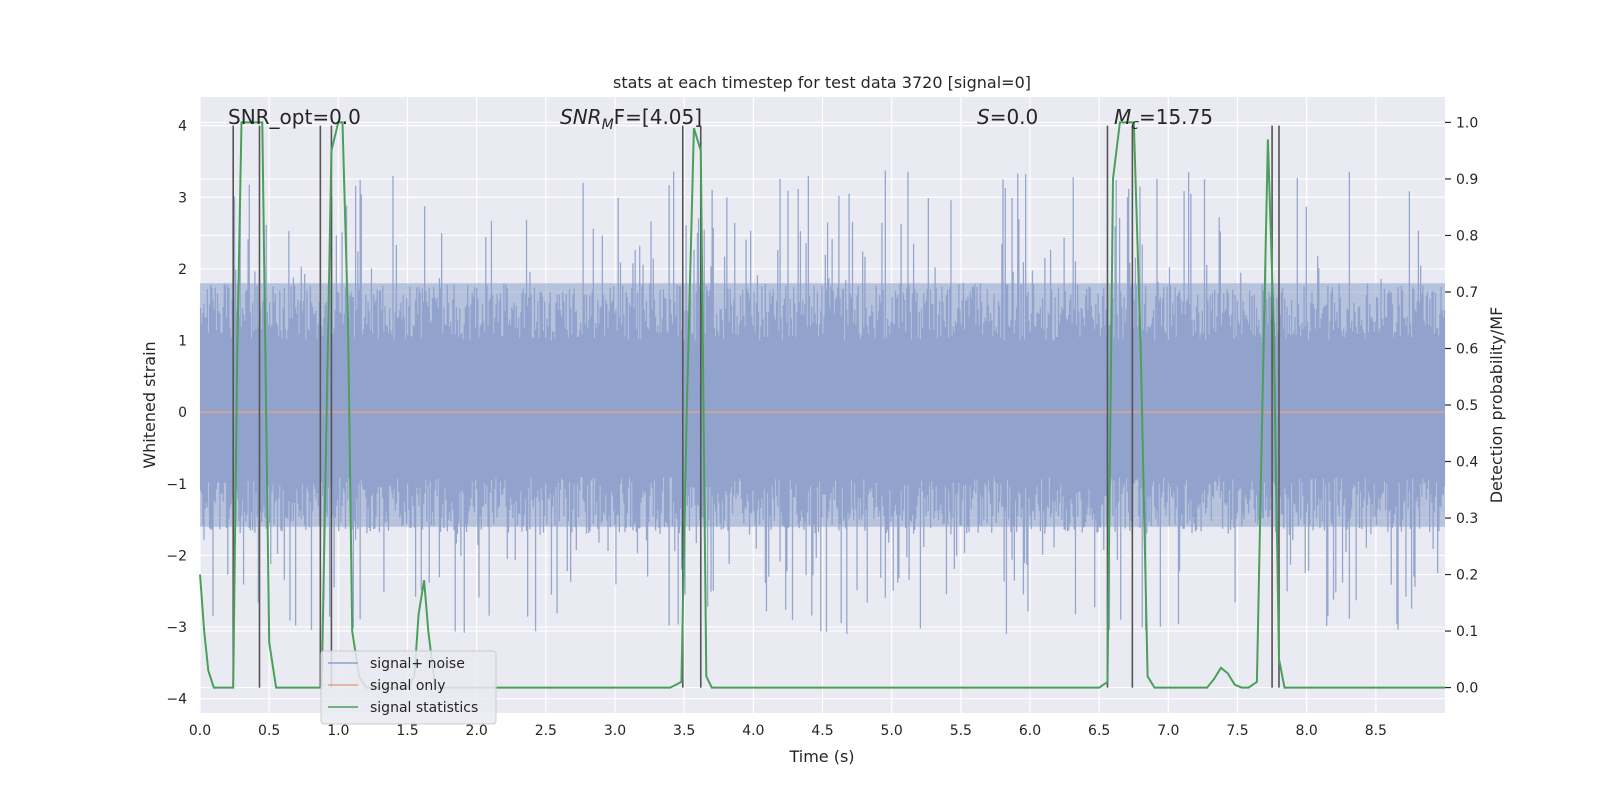 The image size is (1600, 800). What do you see at coordinates (182, 198) in the screenshot?
I see `y-tick-label: 3` at bounding box center [182, 198].